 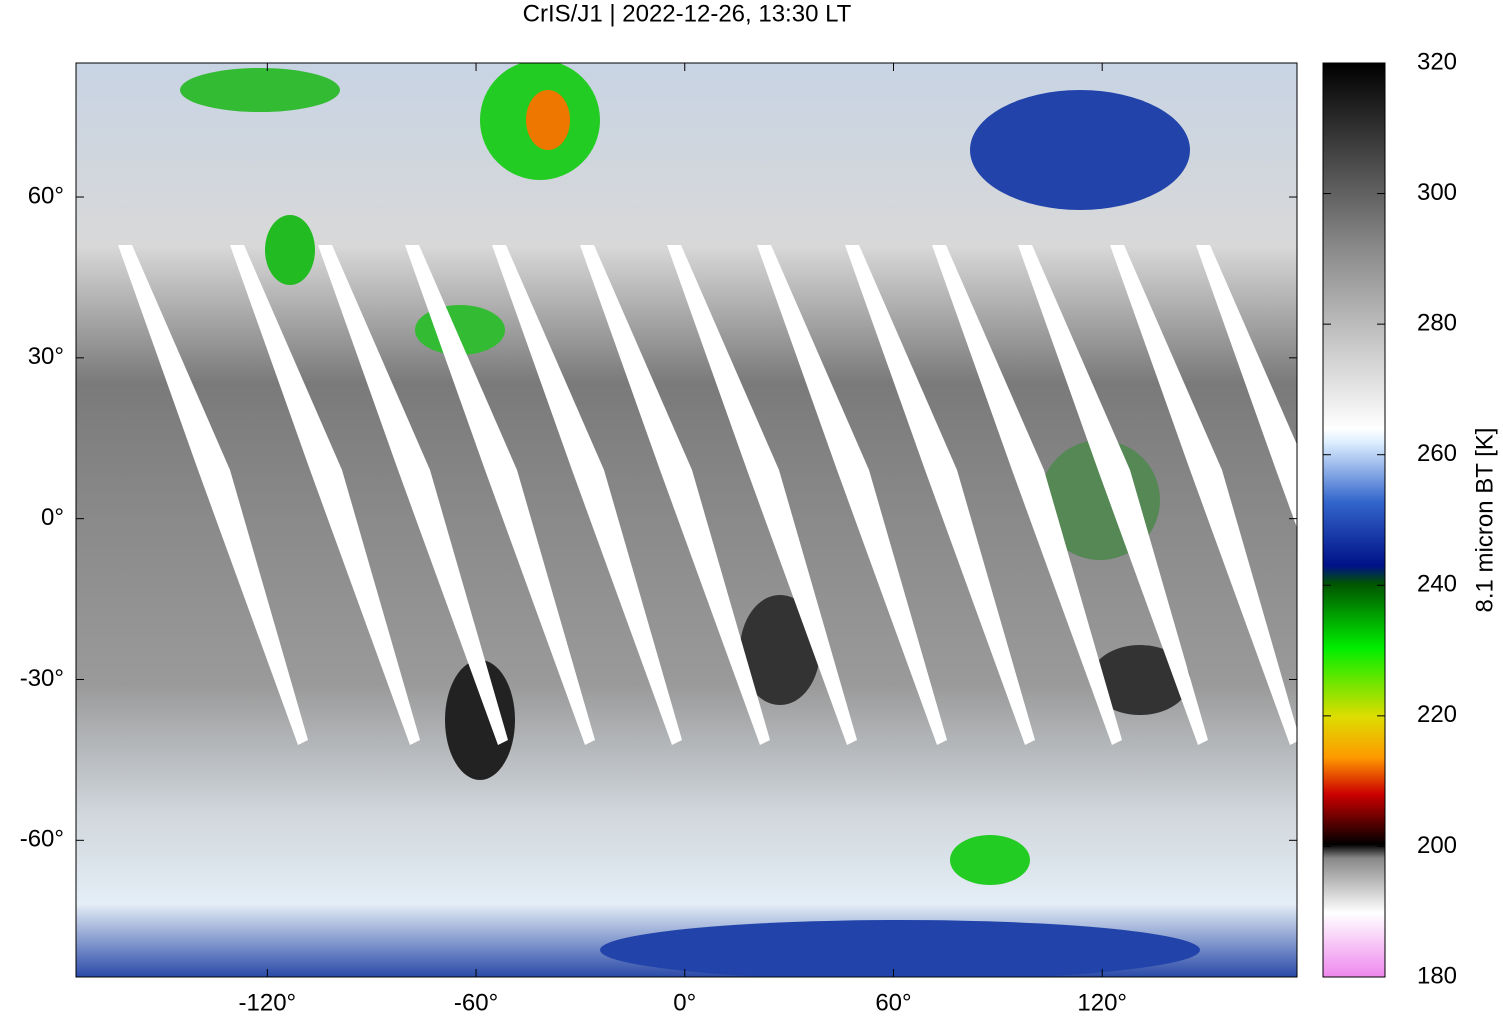 What do you see at coordinates (46, 356) in the screenshot?
I see `y-tick-label: 30°` at bounding box center [46, 356].